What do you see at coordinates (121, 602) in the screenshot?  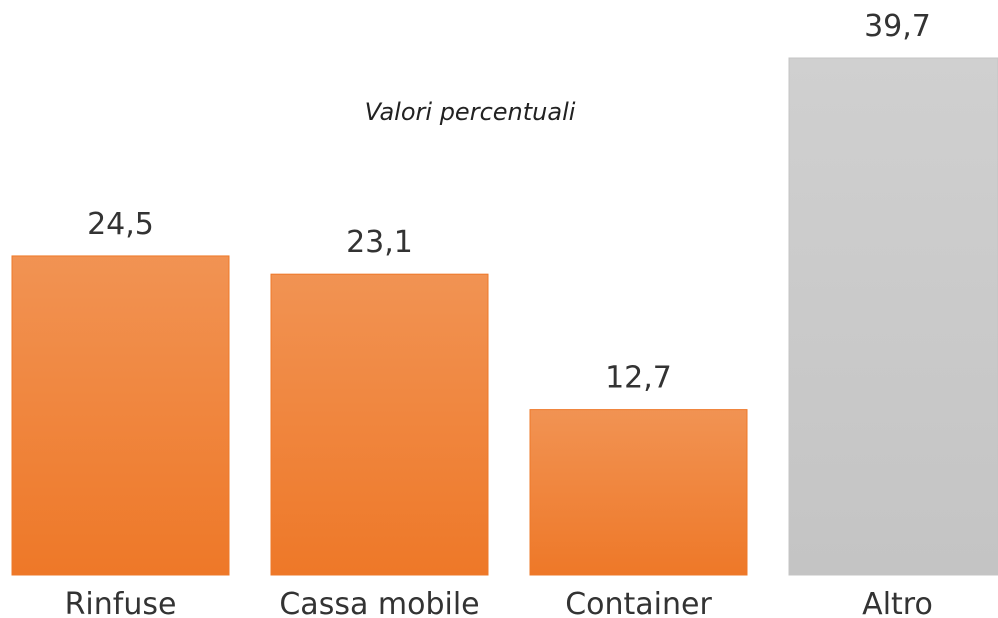 I see `x-tick-label: Rinfuse` at bounding box center [121, 602].